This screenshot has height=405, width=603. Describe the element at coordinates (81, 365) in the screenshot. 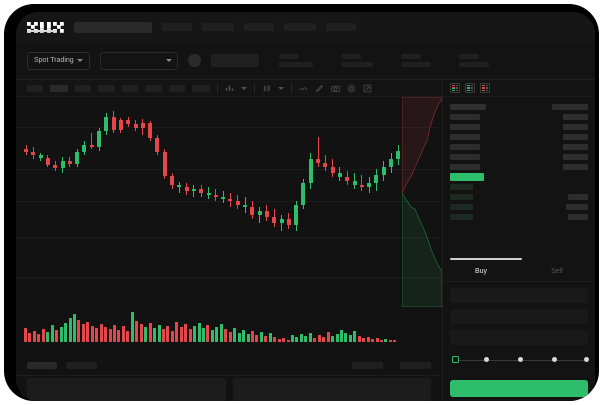

I see `bottom-tab-order-history` at that location.